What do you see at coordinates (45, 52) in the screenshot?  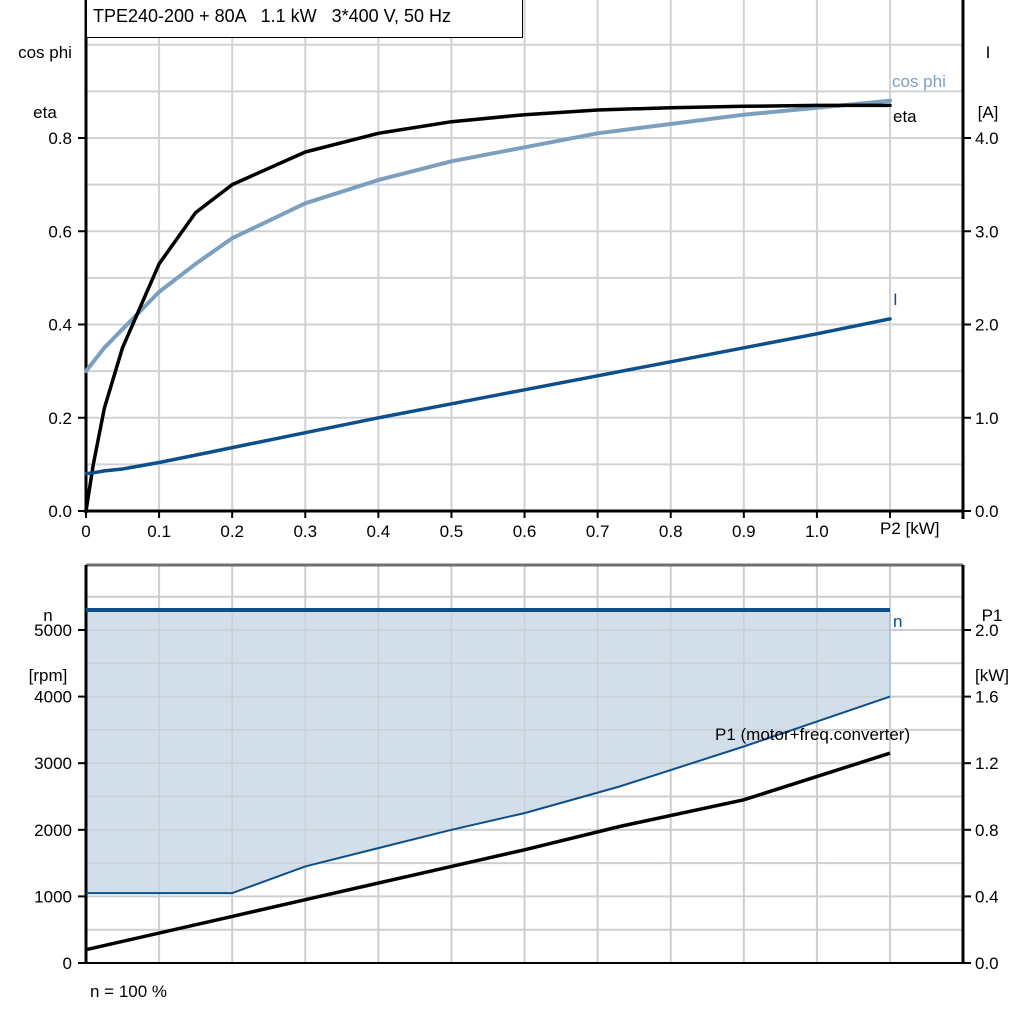 I see `cos-phi-axis-label: cos phi` at bounding box center [45, 52].